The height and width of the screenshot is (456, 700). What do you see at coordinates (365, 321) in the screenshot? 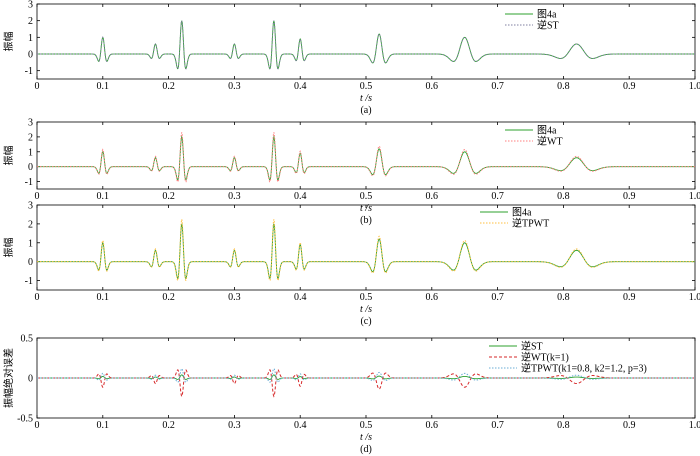
I see `panel-caption: (c)` at bounding box center [365, 321].